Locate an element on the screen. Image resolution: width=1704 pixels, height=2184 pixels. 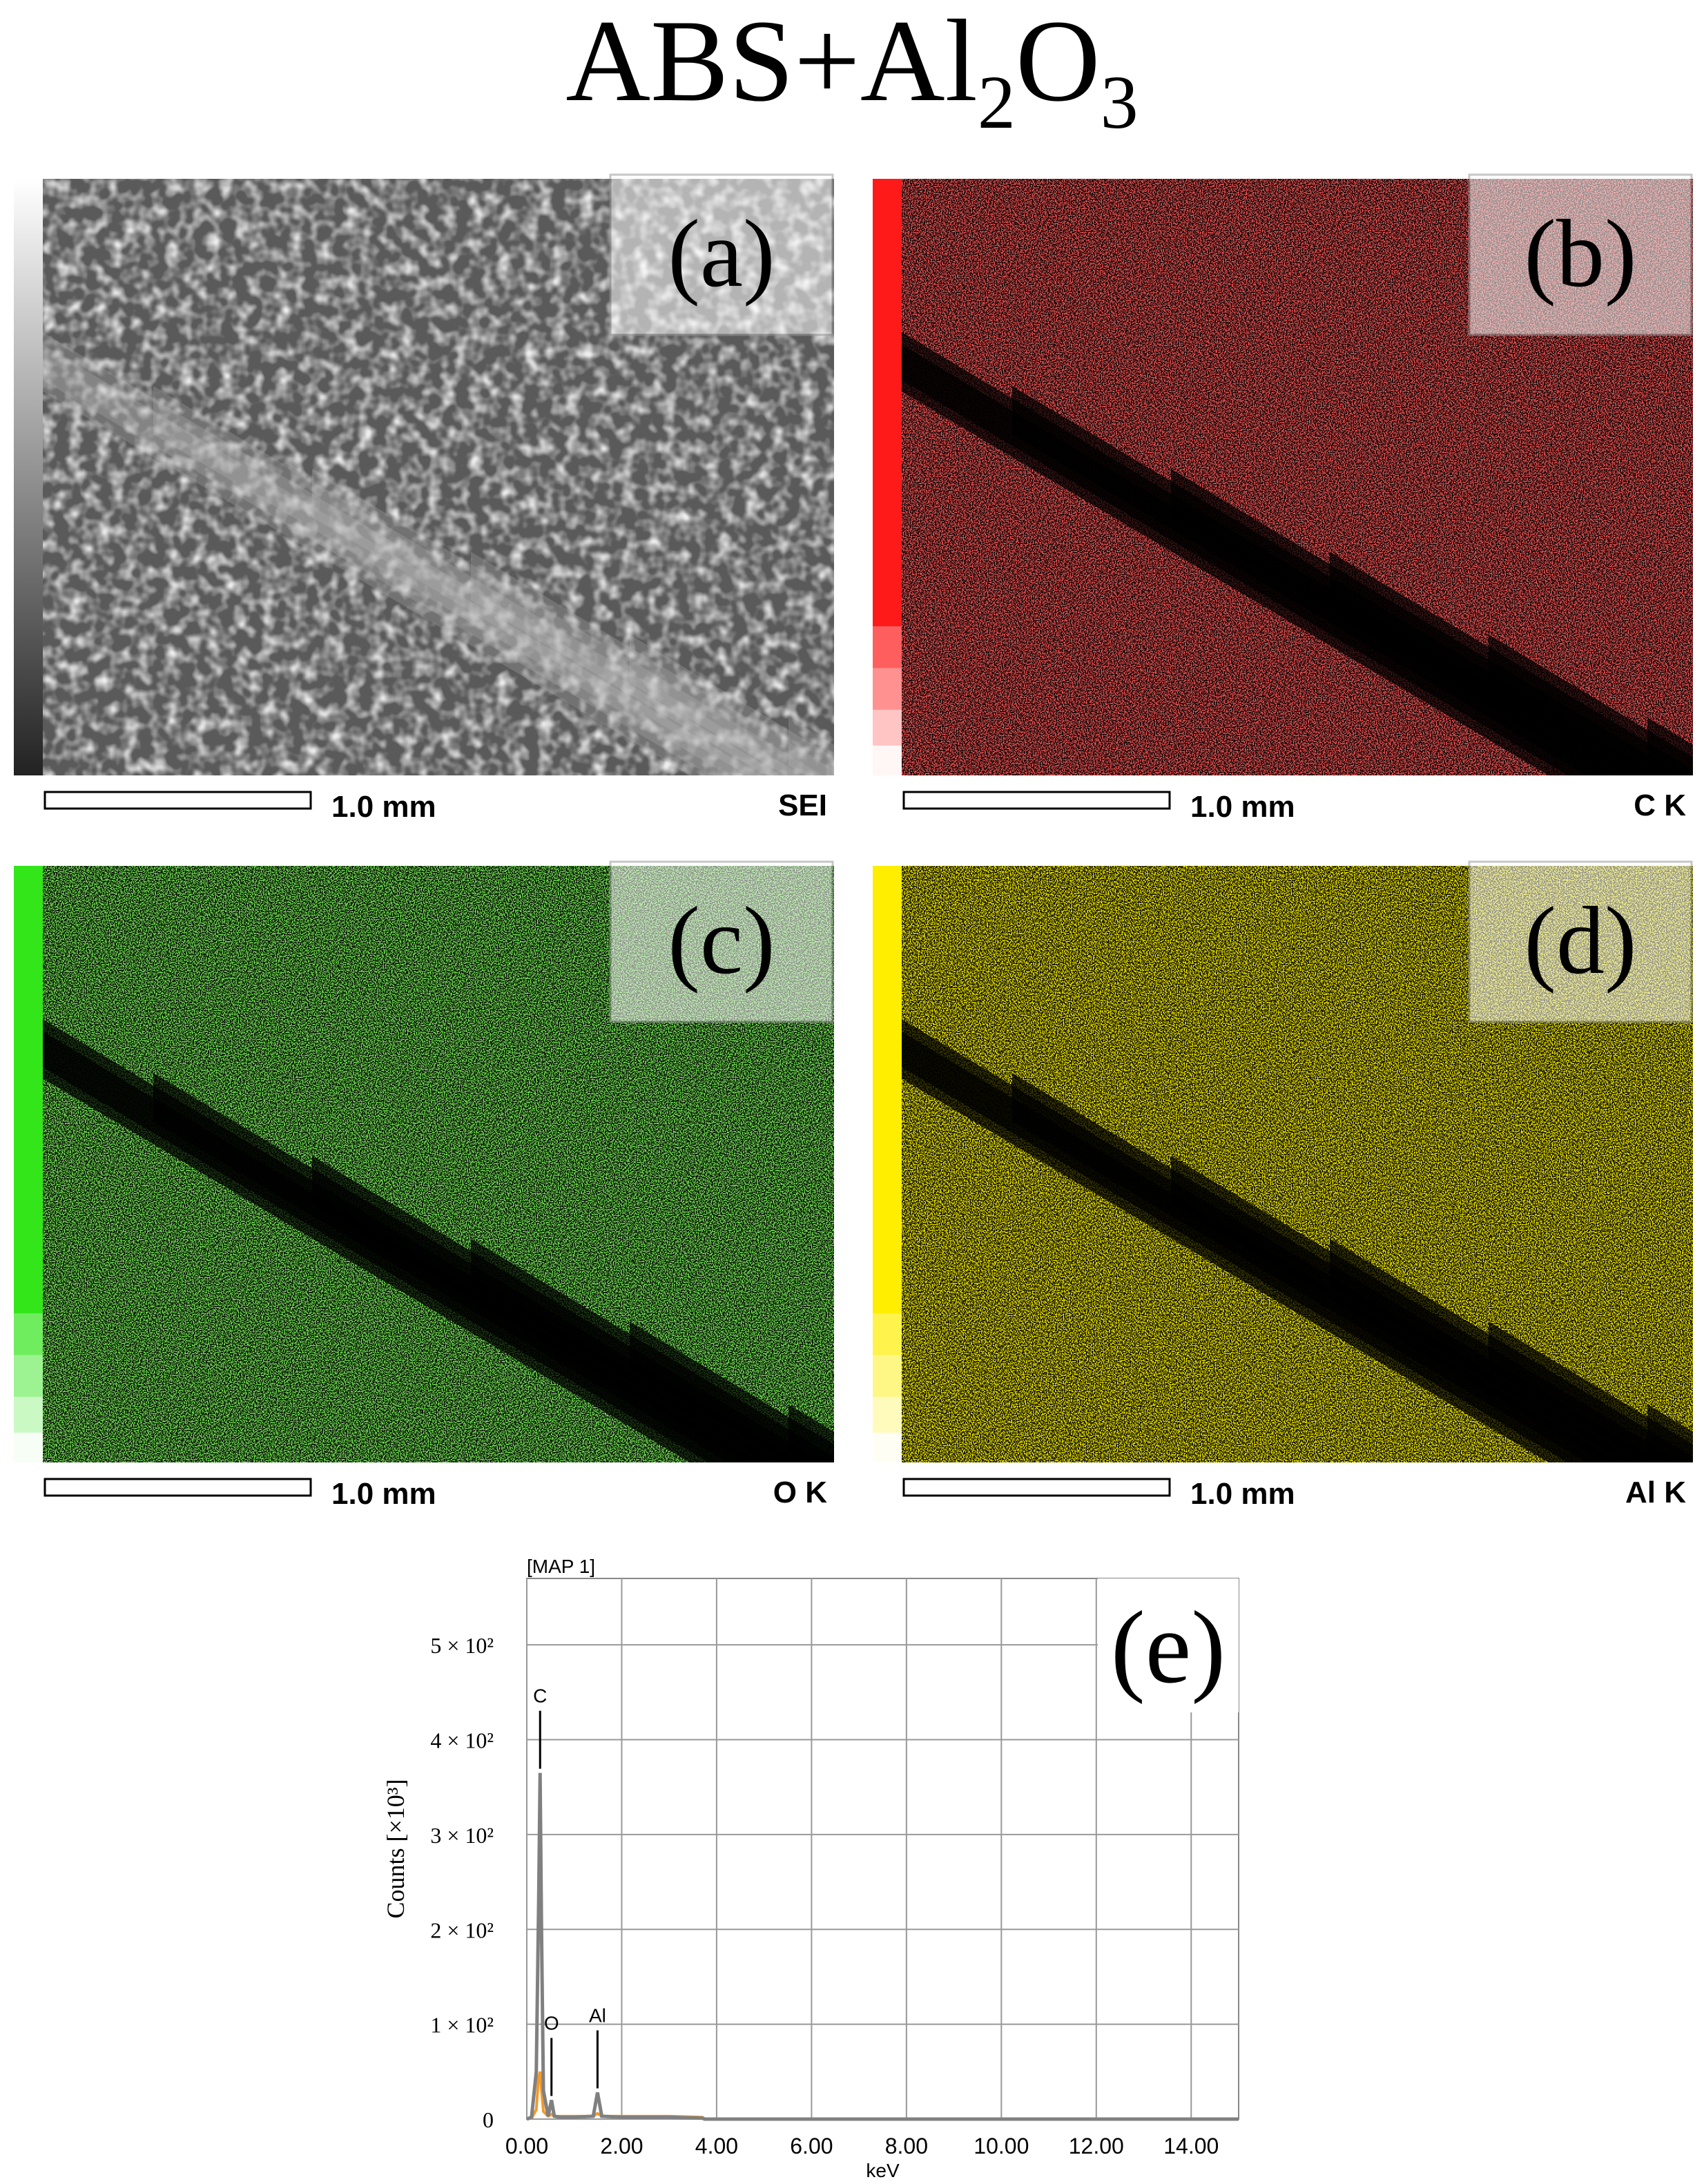
y-tick-label: 4 × 10² is located at coordinates (462, 1740).